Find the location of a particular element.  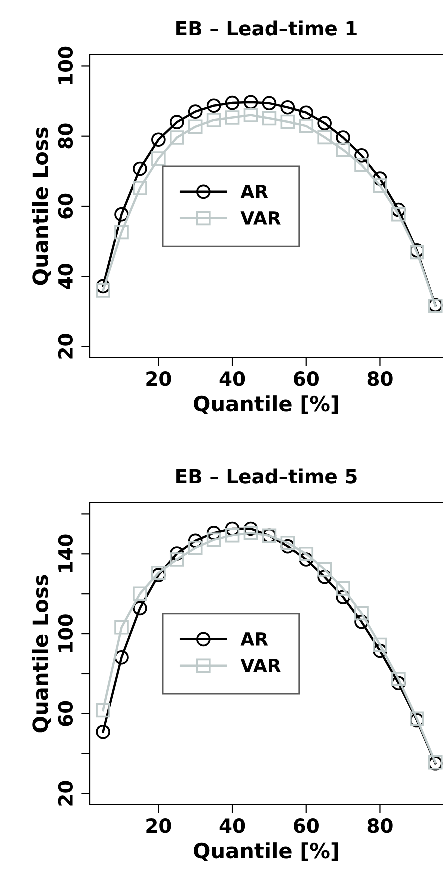

y-tick-label: 140 is located at coordinates (66, 553).